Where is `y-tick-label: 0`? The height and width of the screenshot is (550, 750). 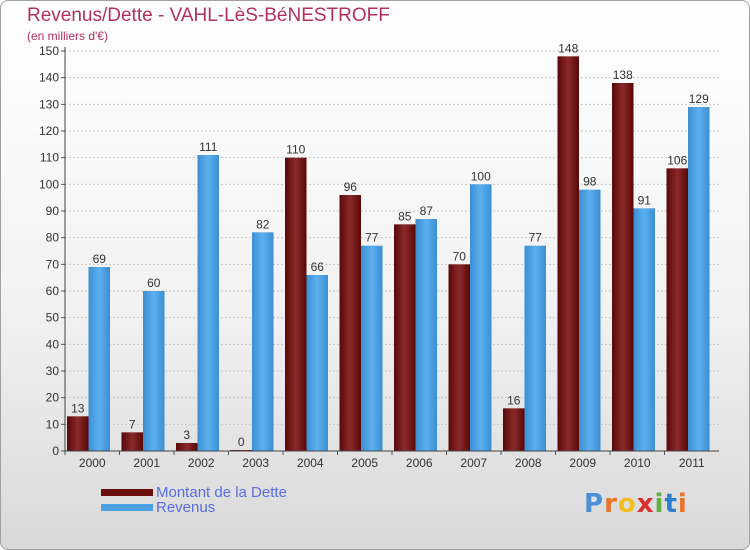 y-tick-label: 0 is located at coordinates (55, 451).